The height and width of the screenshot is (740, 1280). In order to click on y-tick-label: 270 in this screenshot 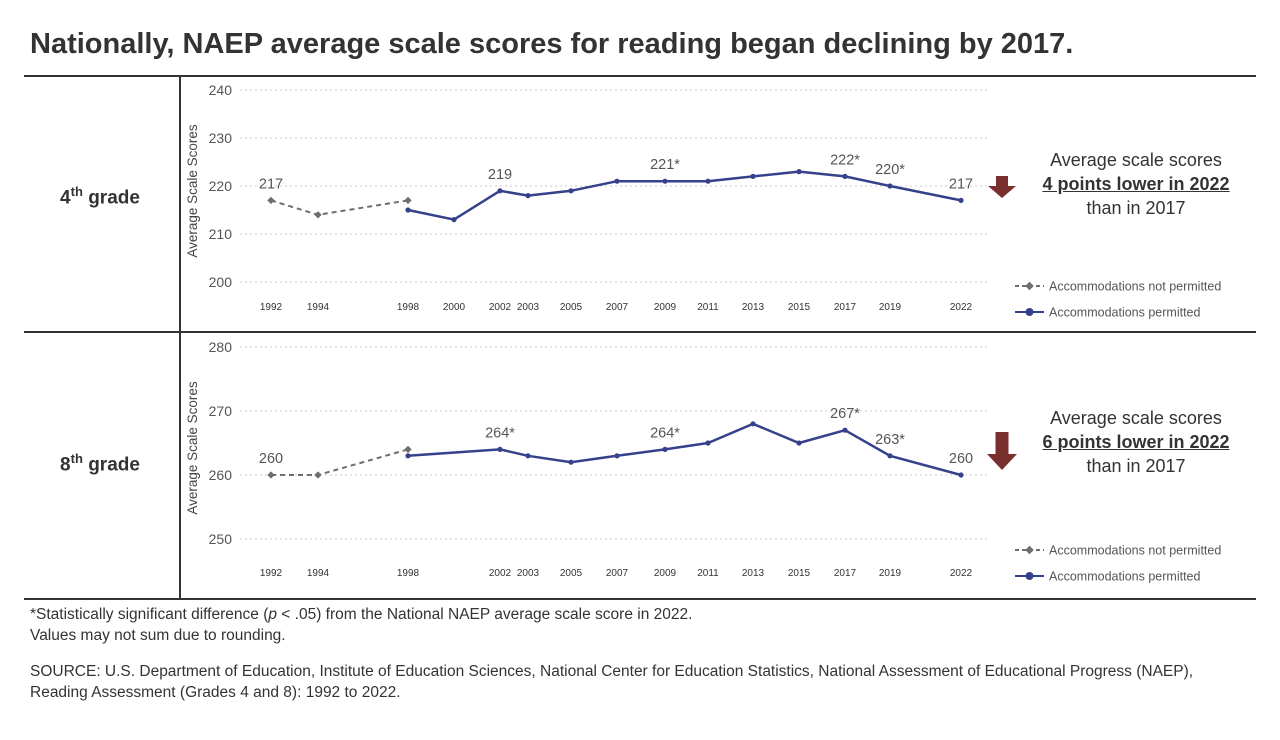, I will do `click(221, 411)`.